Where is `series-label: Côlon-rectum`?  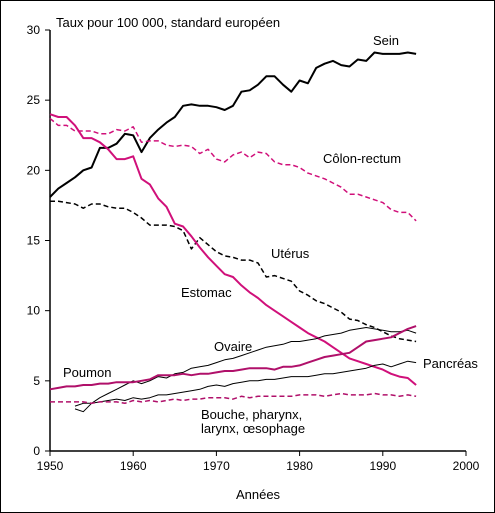
series-label: Côlon-rectum is located at coordinates (362, 158).